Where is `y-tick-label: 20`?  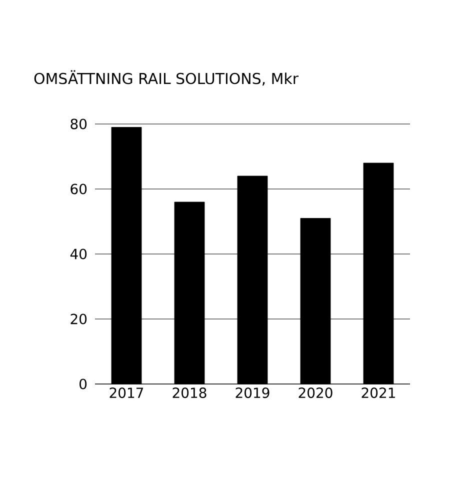 y-tick-label: 20 is located at coordinates (78, 319).